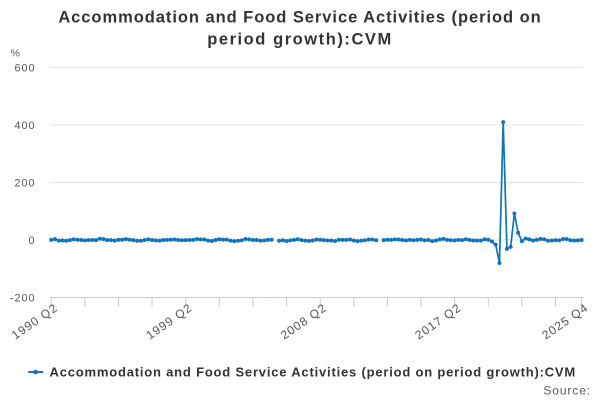  I want to click on svg-text: 600, so click(24, 69).